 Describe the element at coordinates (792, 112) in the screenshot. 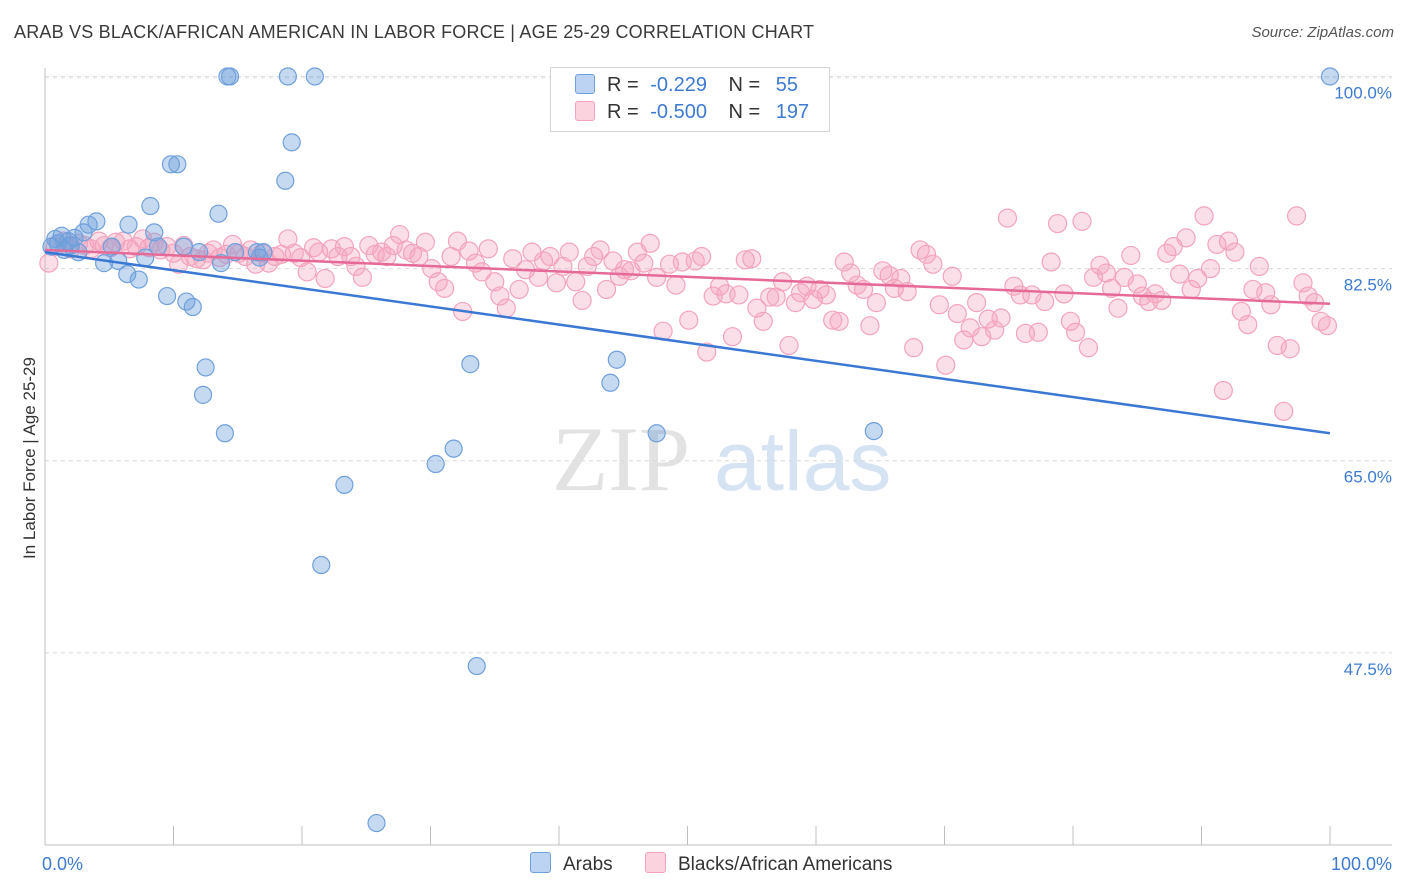

I see `n-value: 197` at that location.